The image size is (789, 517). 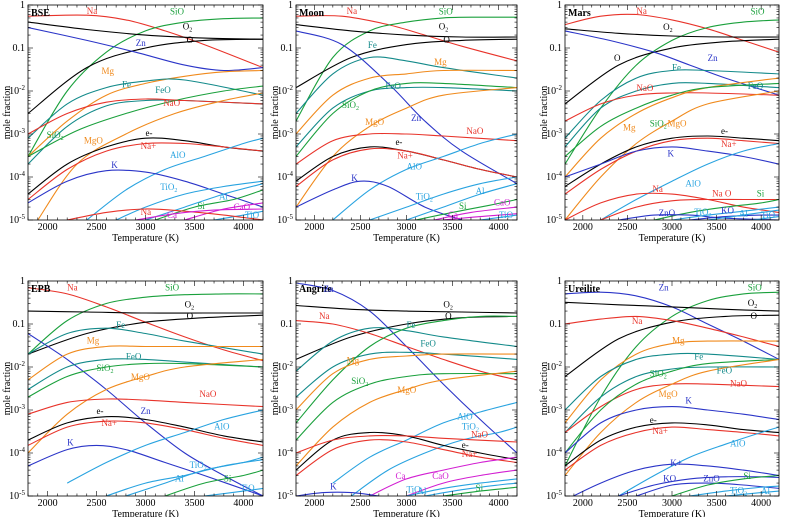 I want to click on series-line-al-moon, so click(x=461, y=201).